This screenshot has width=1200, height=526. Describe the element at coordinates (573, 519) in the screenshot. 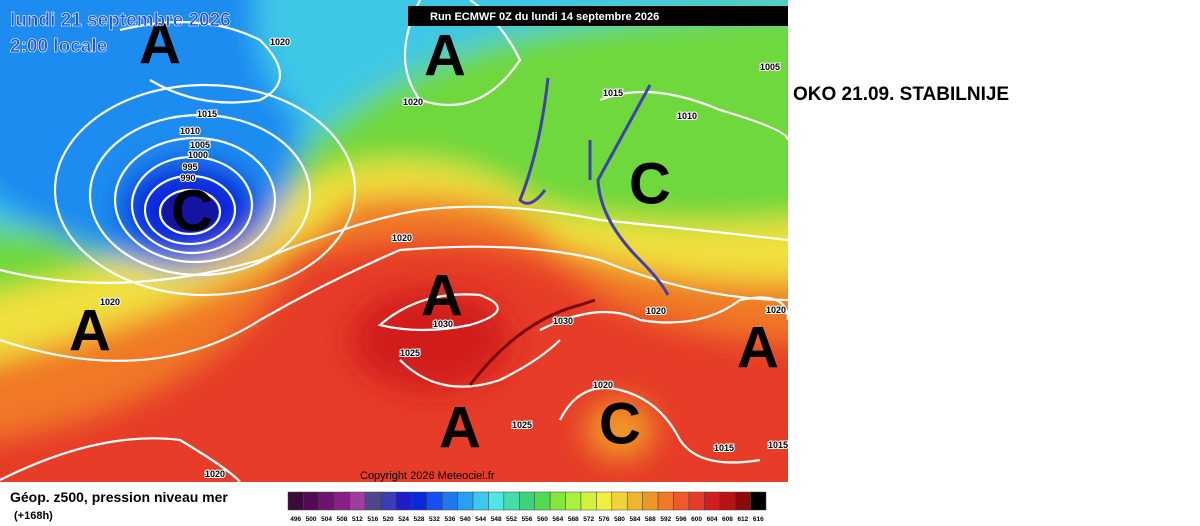

I see `scale-label: 568` at that location.